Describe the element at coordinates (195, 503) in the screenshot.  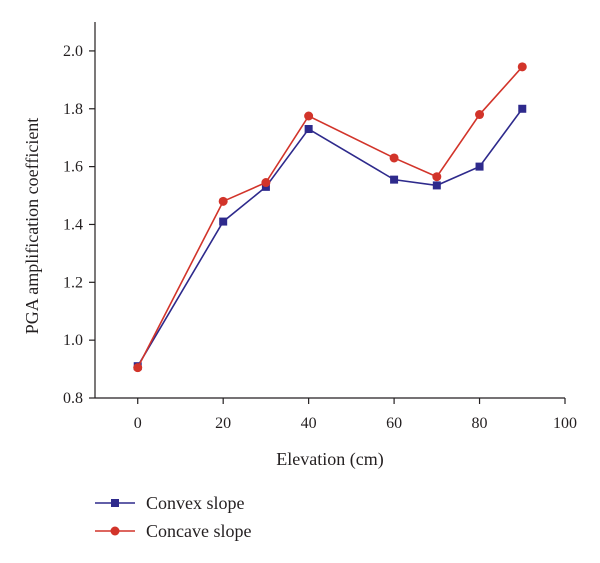
I see `legend-label: Convex slope` at that location.